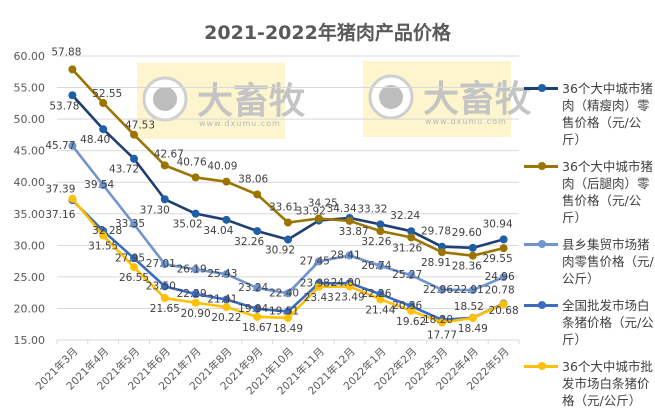  Describe the element at coordinates (407, 275) in the screenshot. I see `svg-text: 25.27` at that location.